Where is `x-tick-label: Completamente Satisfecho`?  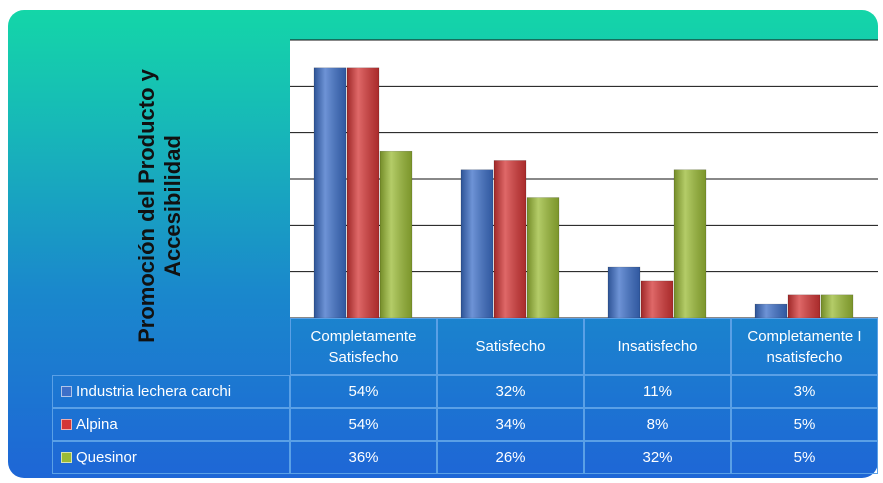
x-tick-label: Completamente Satisfecho is located at coordinates (363, 346).